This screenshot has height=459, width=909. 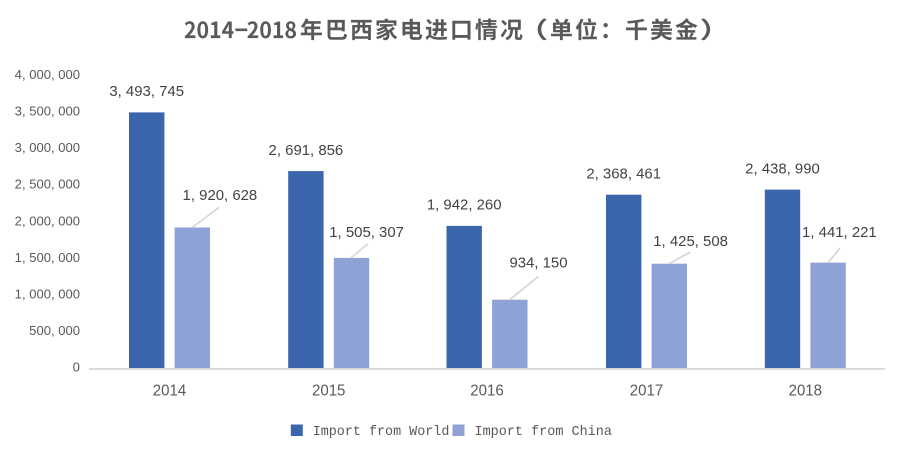 What do you see at coordinates (220, 195) in the screenshot?
I see `svg-text: 1, 920, 628` at bounding box center [220, 195].